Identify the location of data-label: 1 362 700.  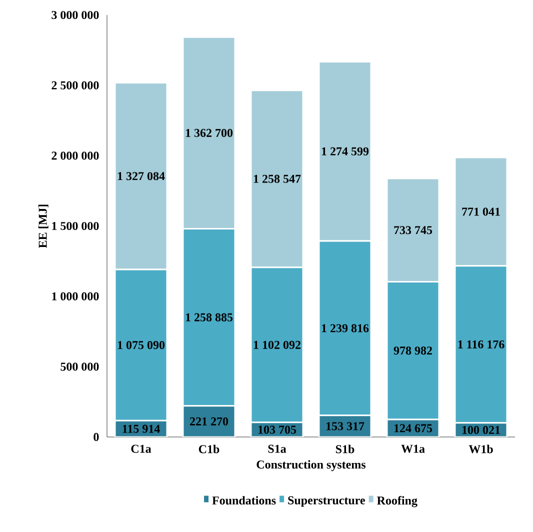
(209, 132).